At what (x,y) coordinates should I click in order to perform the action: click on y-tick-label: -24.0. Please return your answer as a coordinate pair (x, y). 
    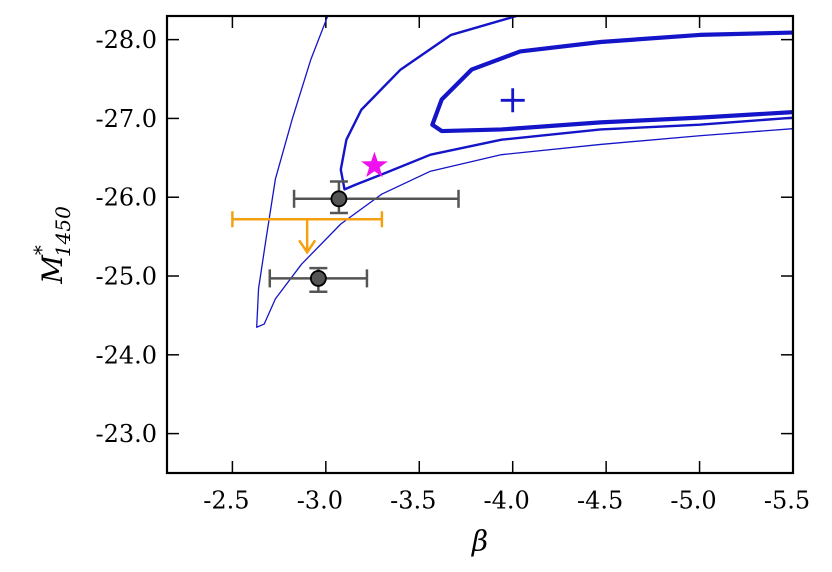
    Looking at the image, I should click on (126, 355).